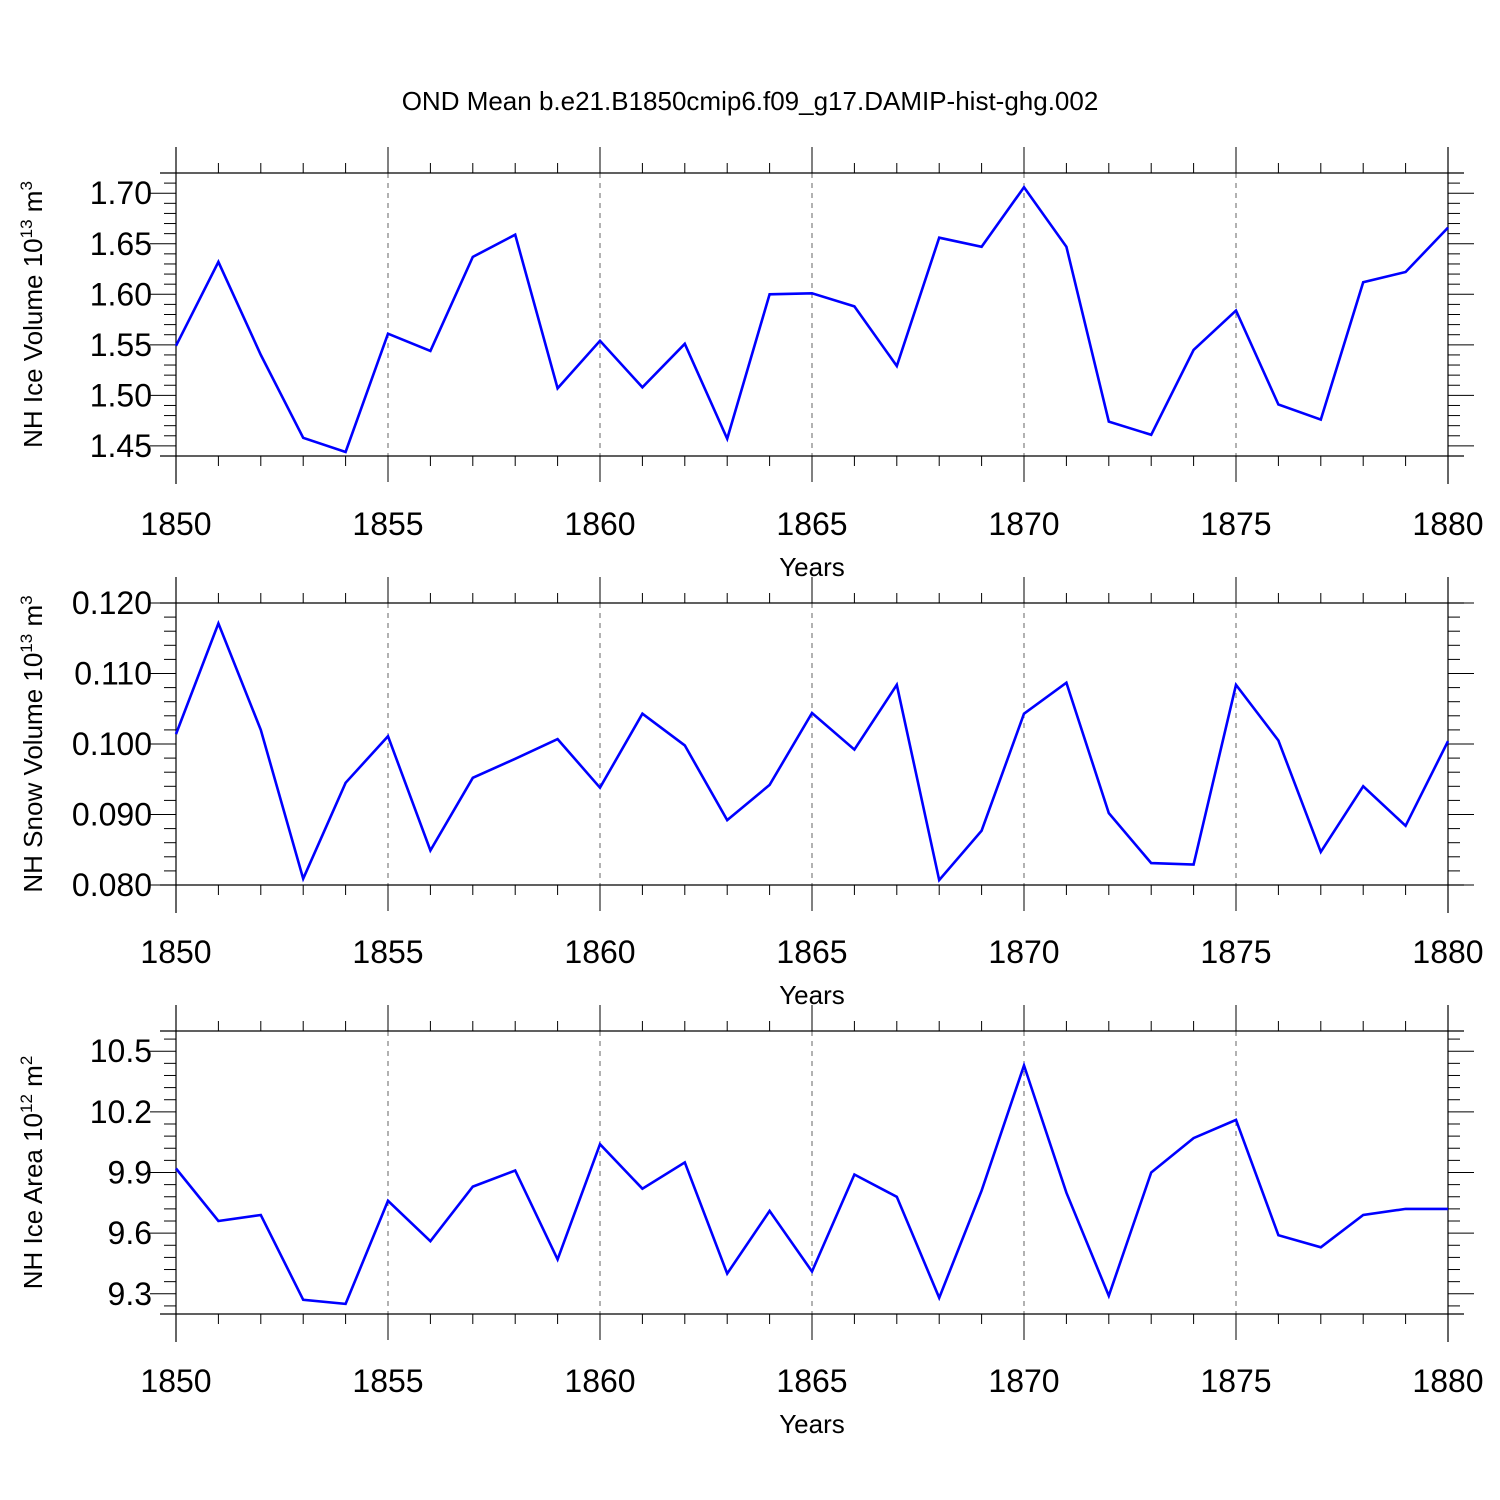  What do you see at coordinates (121, 345) in the screenshot?
I see `y-tick-label: 1.55` at bounding box center [121, 345].